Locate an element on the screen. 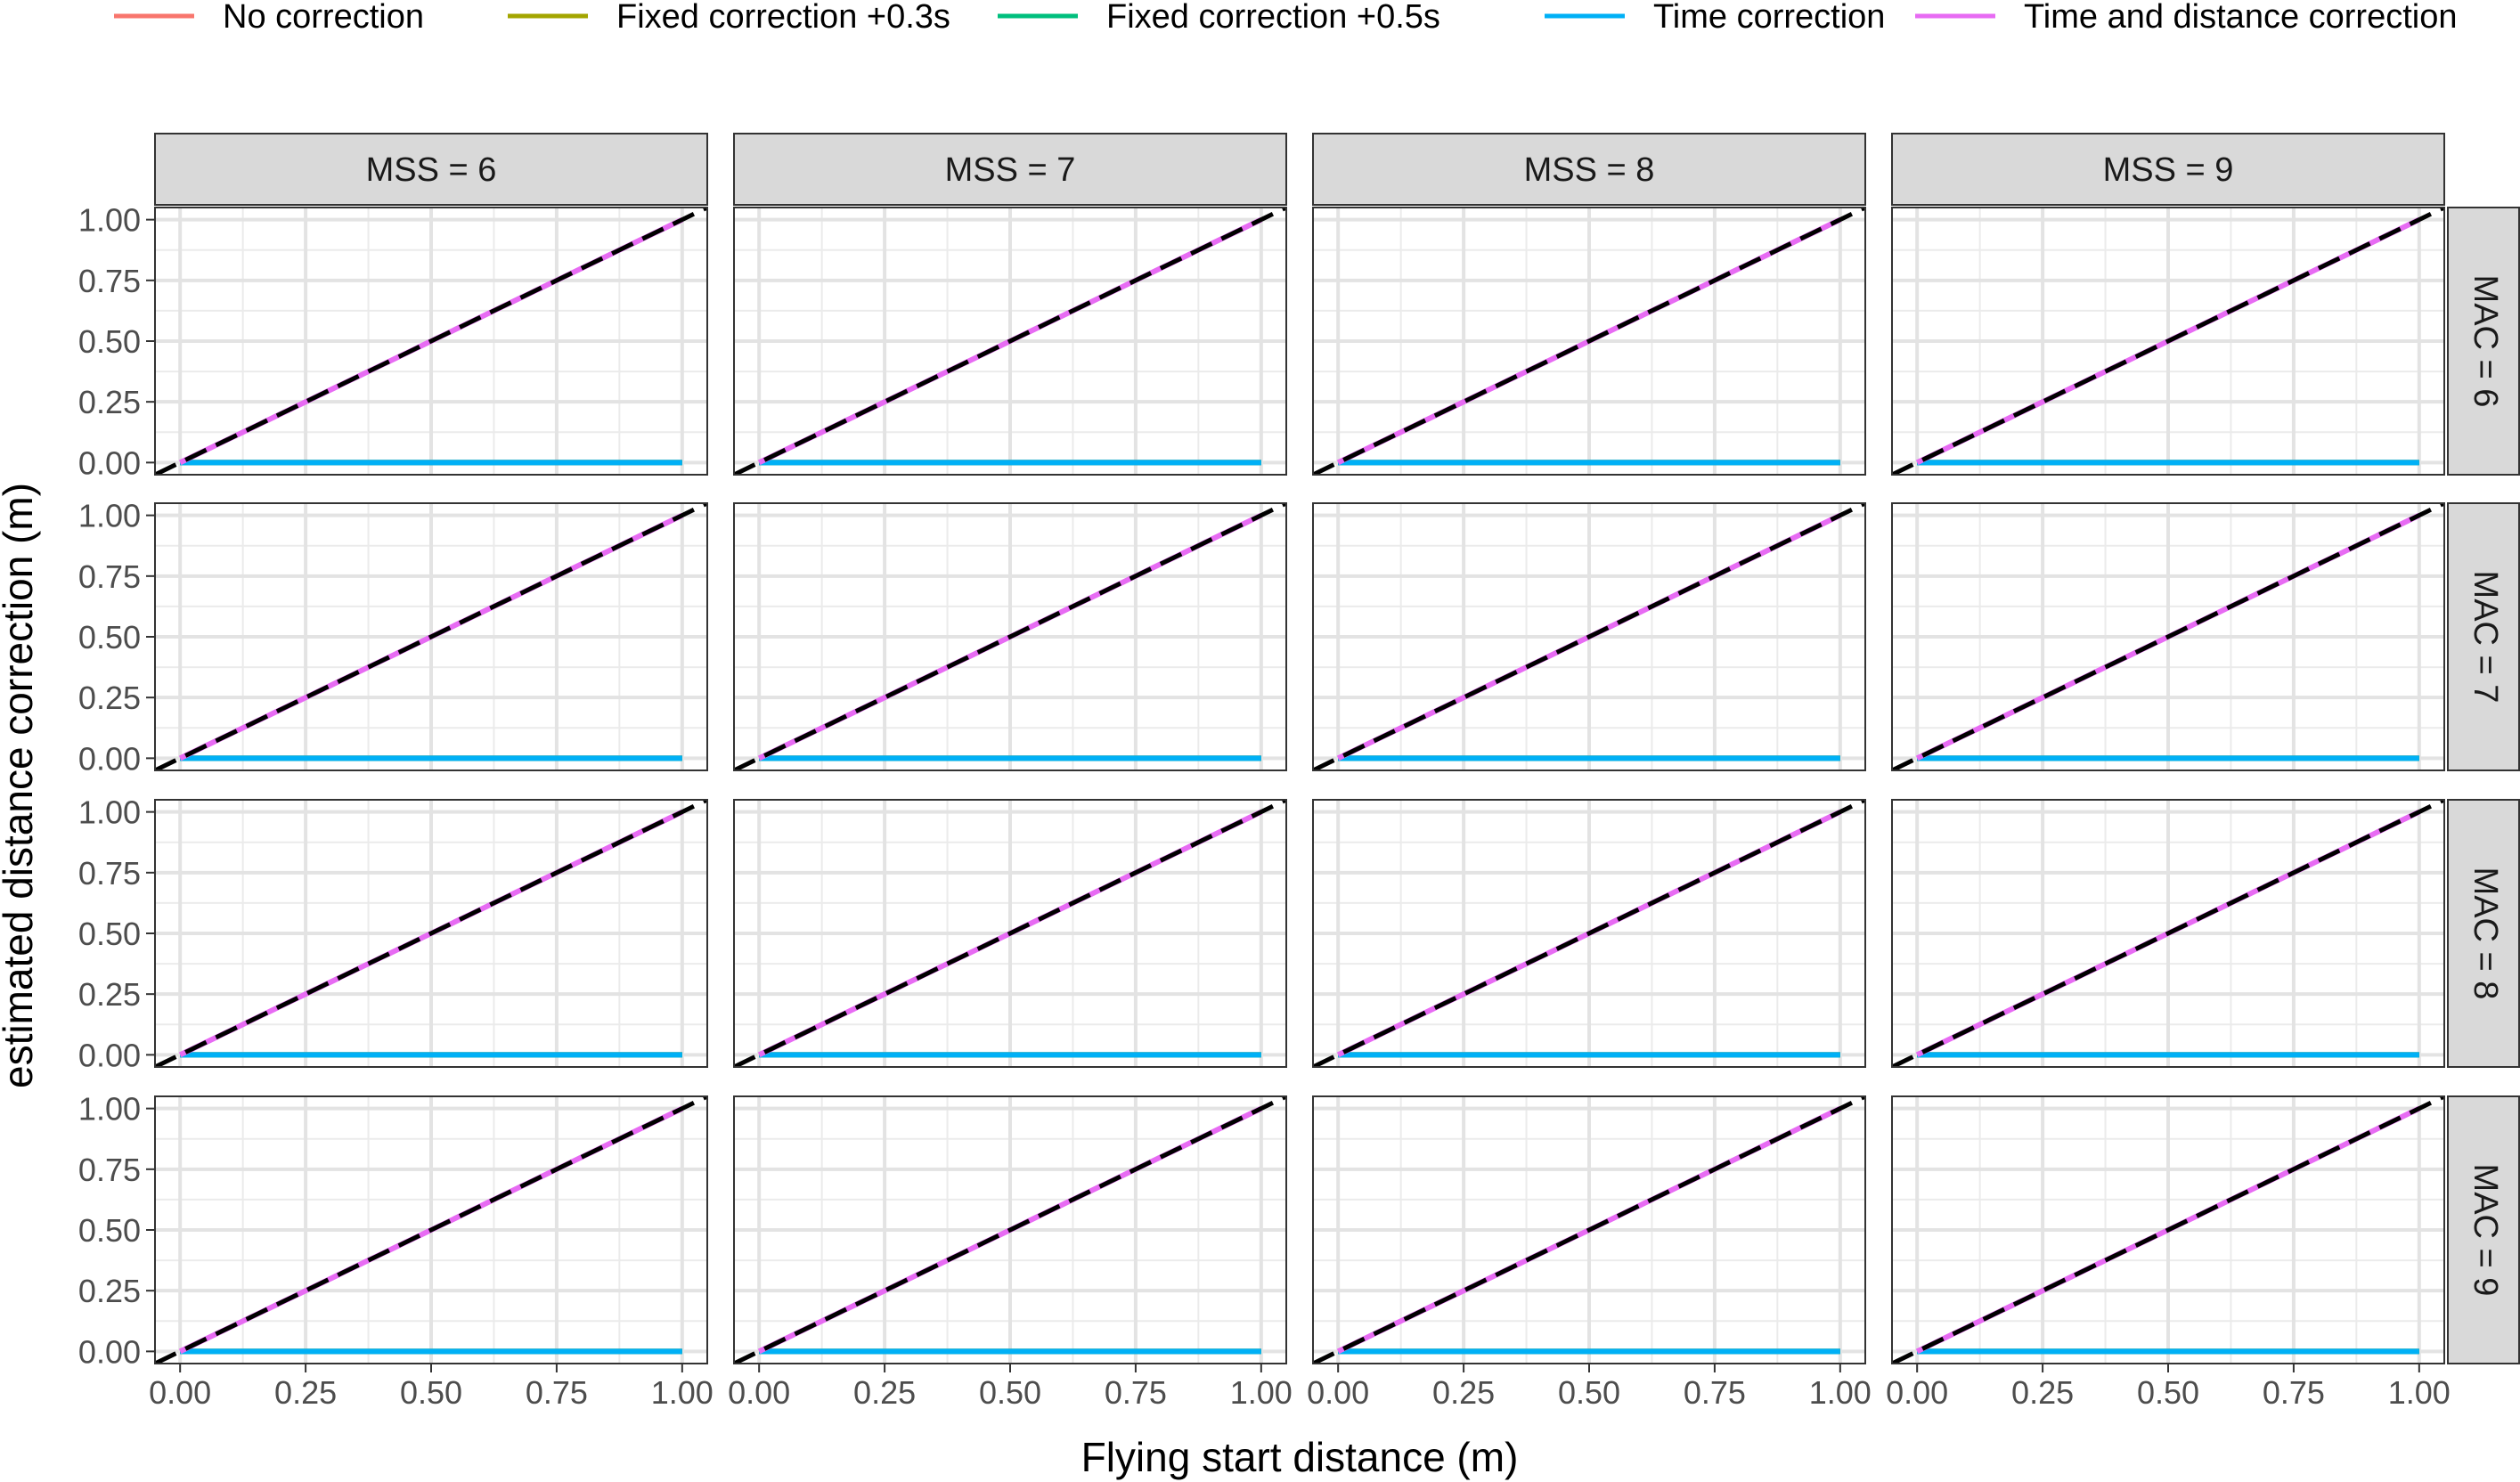  legend-item: Time correction is located at coordinates (1715, 18).